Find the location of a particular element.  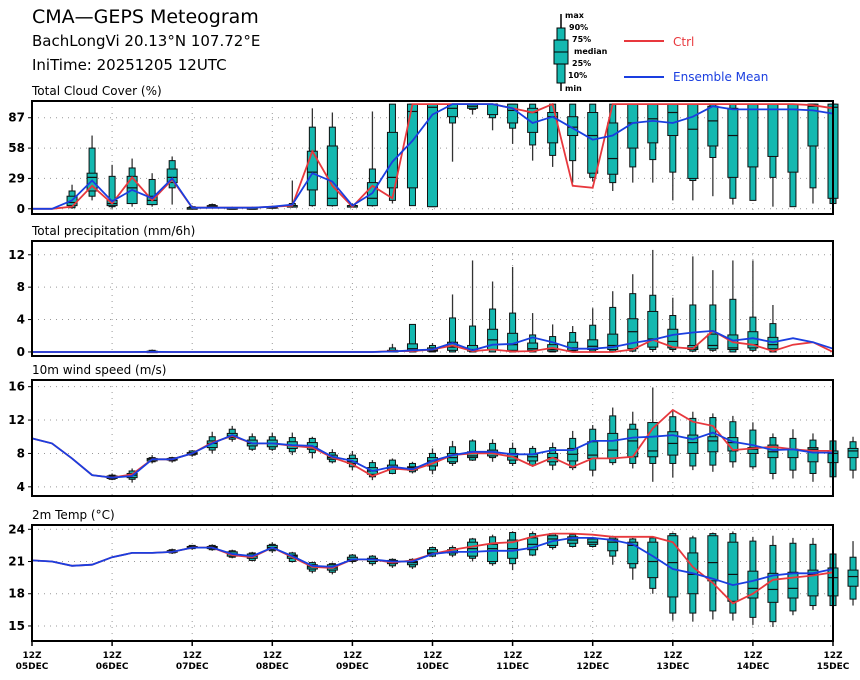

x-tick-label: 07DEC is located at coordinates (192, 667).